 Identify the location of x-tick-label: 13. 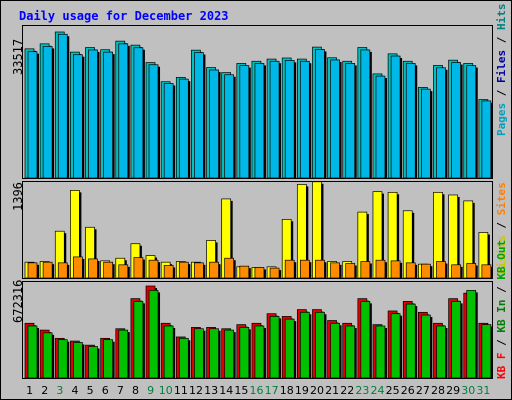
(211, 390).